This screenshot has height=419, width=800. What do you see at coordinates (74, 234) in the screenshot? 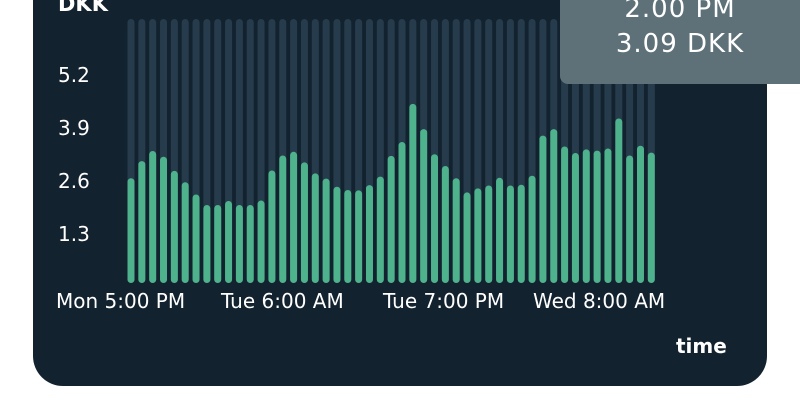
I see `y-tick-label: 1.3` at bounding box center [74, 234].